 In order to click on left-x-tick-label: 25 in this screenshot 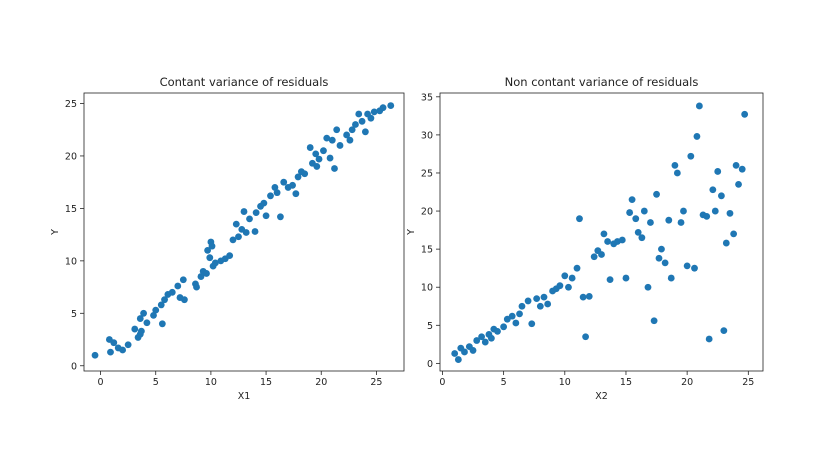, I will do `click(376, 382)`.